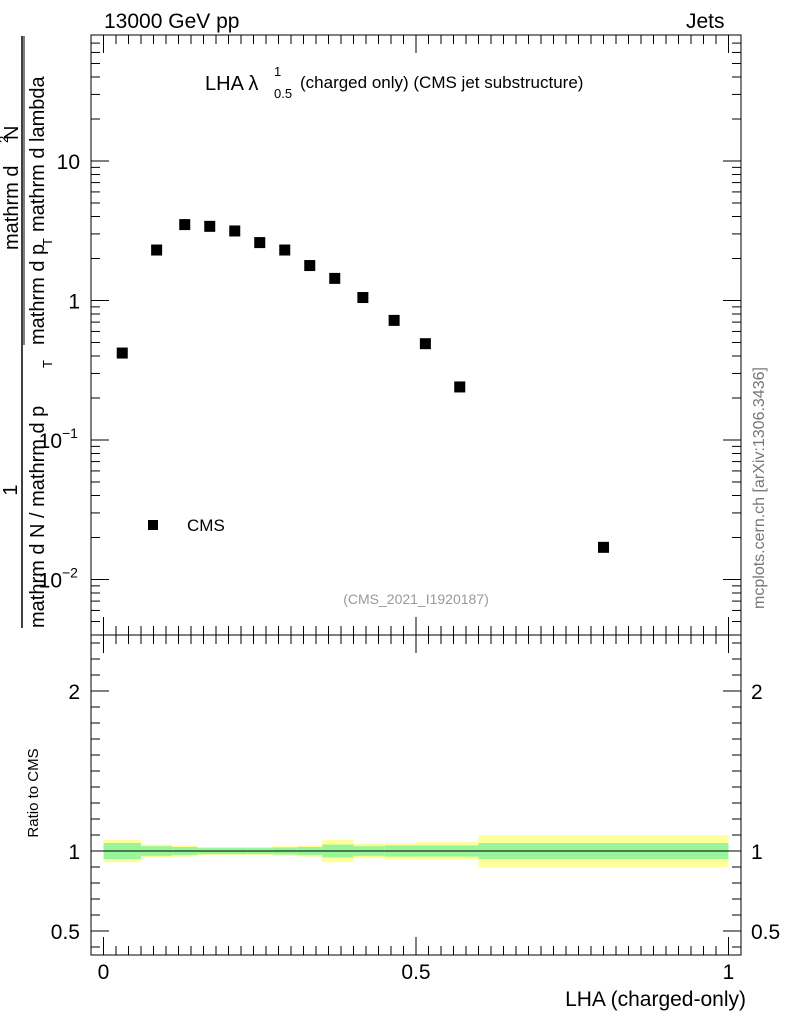 The height and width of the screenshot is (1024, 786). Describe the element at coordinates (153, 525) in the screenshot. I see `legend-marker` at that location.